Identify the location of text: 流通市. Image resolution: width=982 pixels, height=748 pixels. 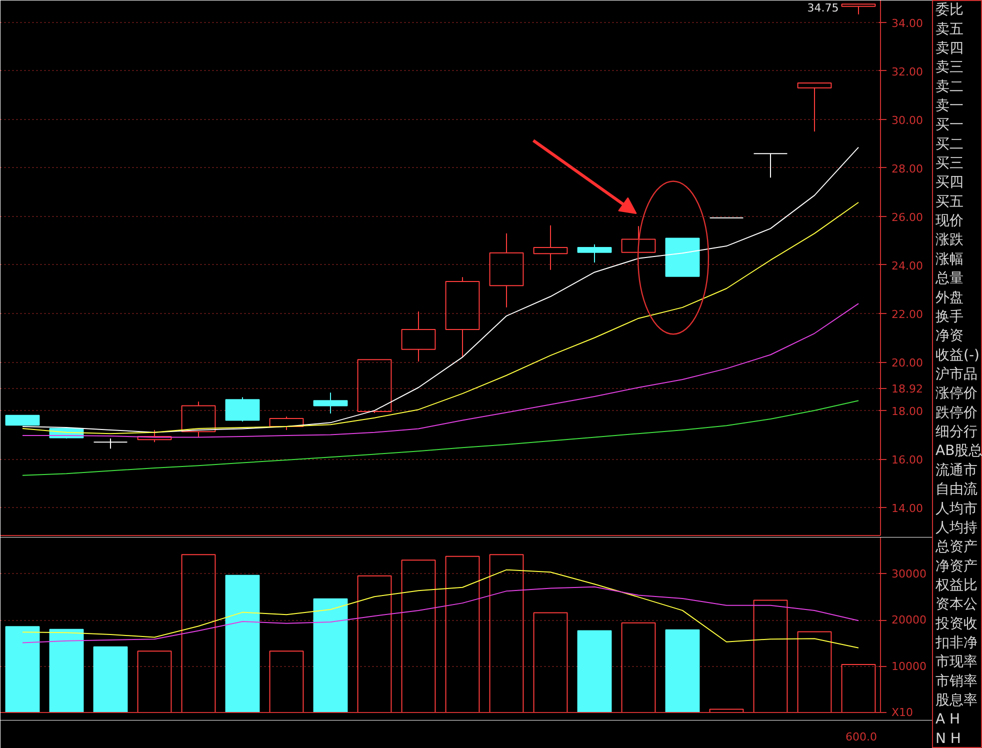
(957, 470).